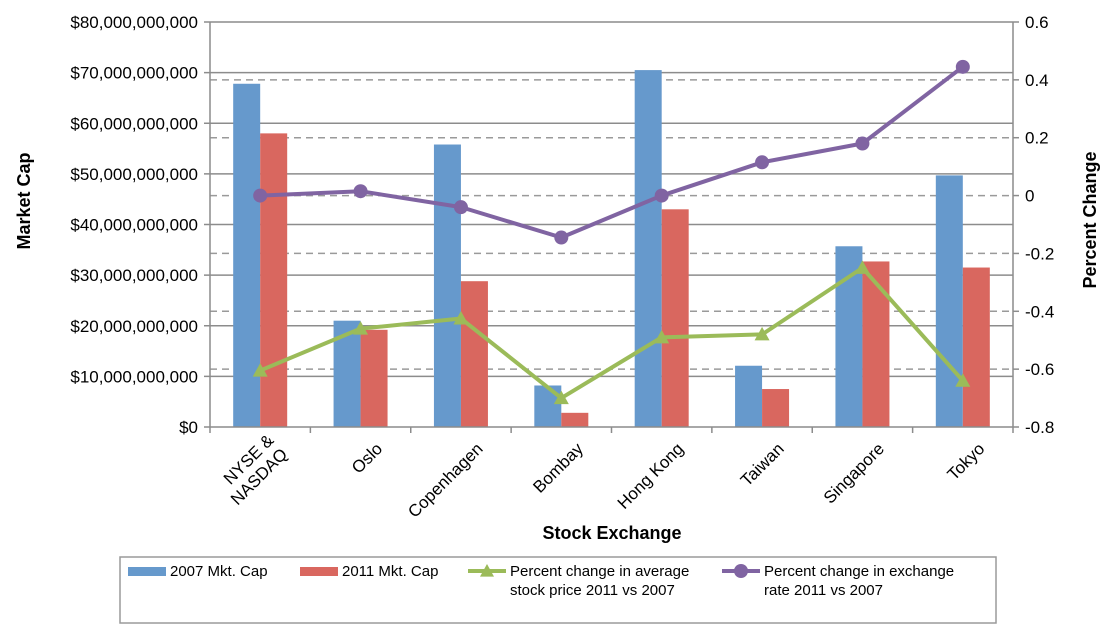 This screenshot has height=635, width=1113. What do you see at coordinates (1037, 138) in the screenshot?
I see `y2-tick-label: 0.2` at bounding box center [1037, 138].